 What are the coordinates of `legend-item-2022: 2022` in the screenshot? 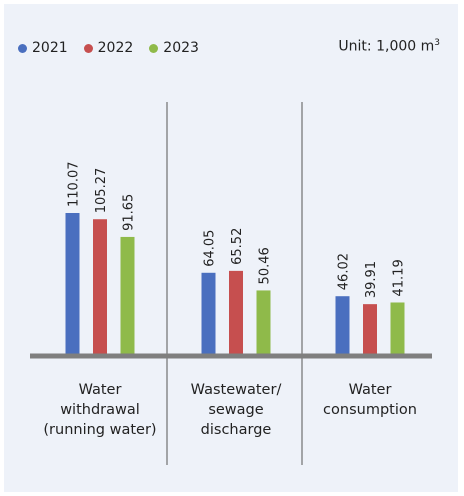 It's located at (108, 48).